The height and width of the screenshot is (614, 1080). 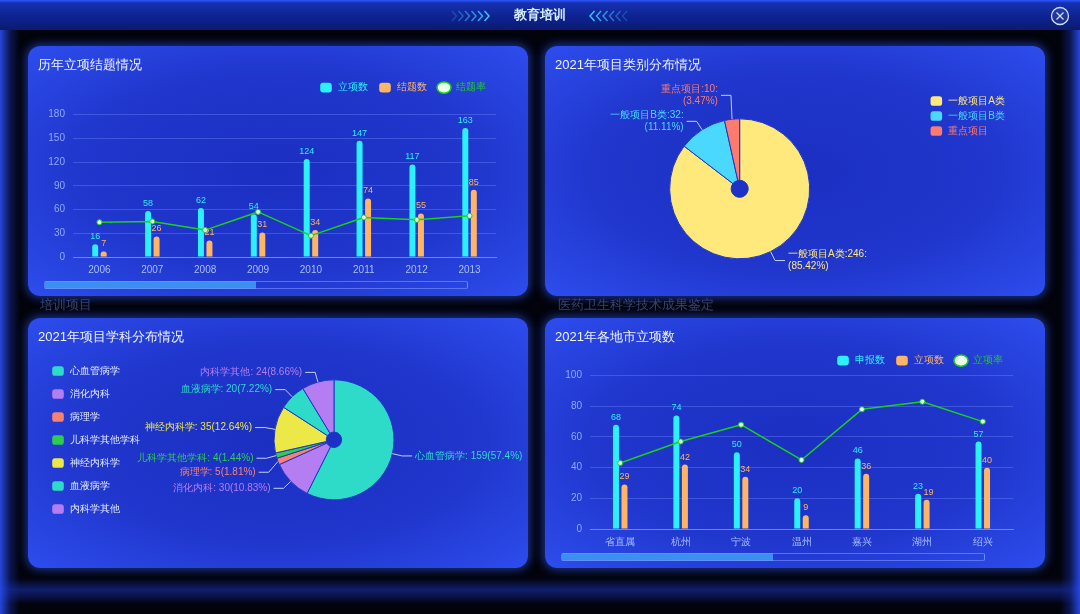 What do you see at coordinates (976, 100) in the screenshot?
I see `legend-label: 一般项目A类` at bounding box center [976, 100].